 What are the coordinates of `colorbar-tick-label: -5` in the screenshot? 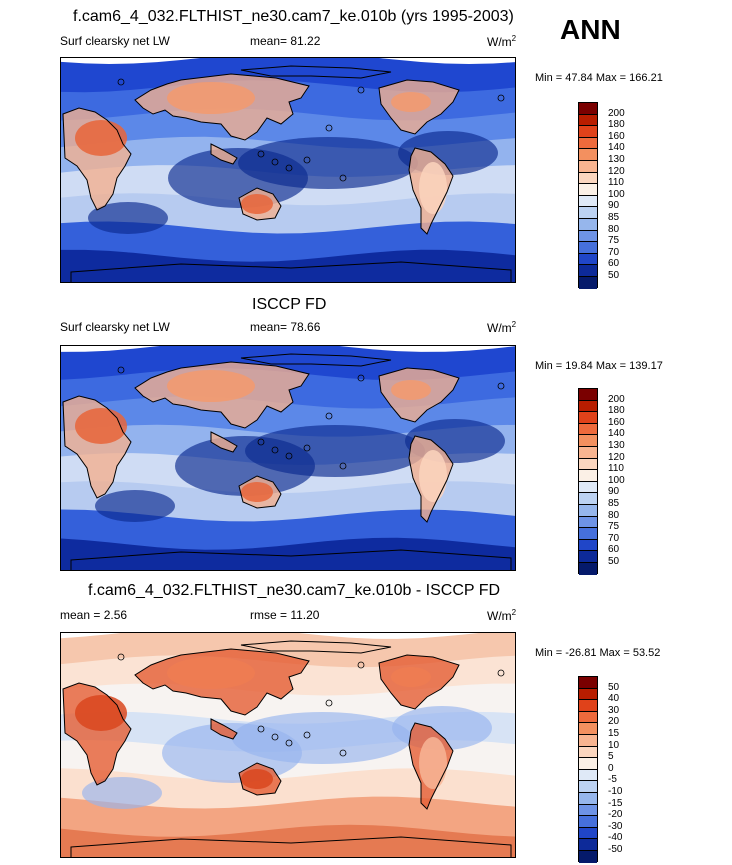 It's located at (612, 780).